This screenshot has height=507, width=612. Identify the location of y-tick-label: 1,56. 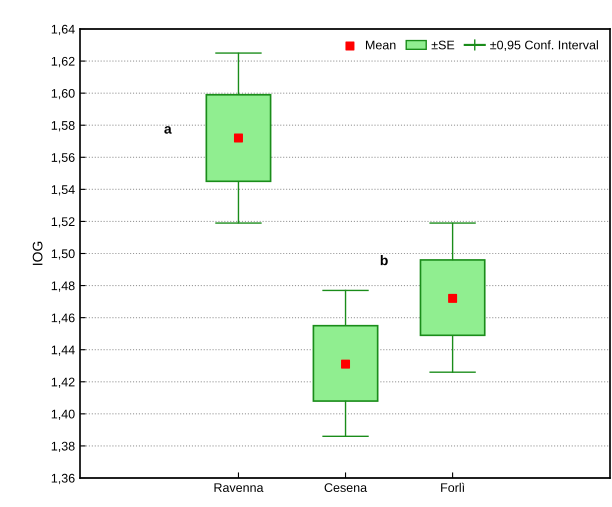
(63, 158).